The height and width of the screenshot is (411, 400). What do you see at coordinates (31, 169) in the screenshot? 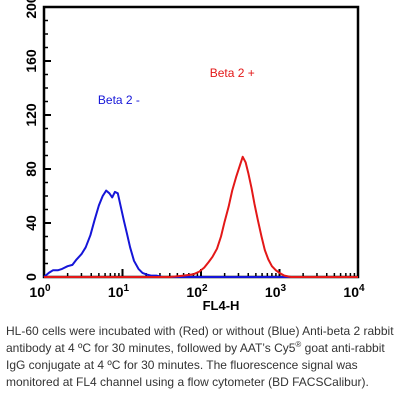
I see `y-tick-label: 80` at bounding box center [31, 169].